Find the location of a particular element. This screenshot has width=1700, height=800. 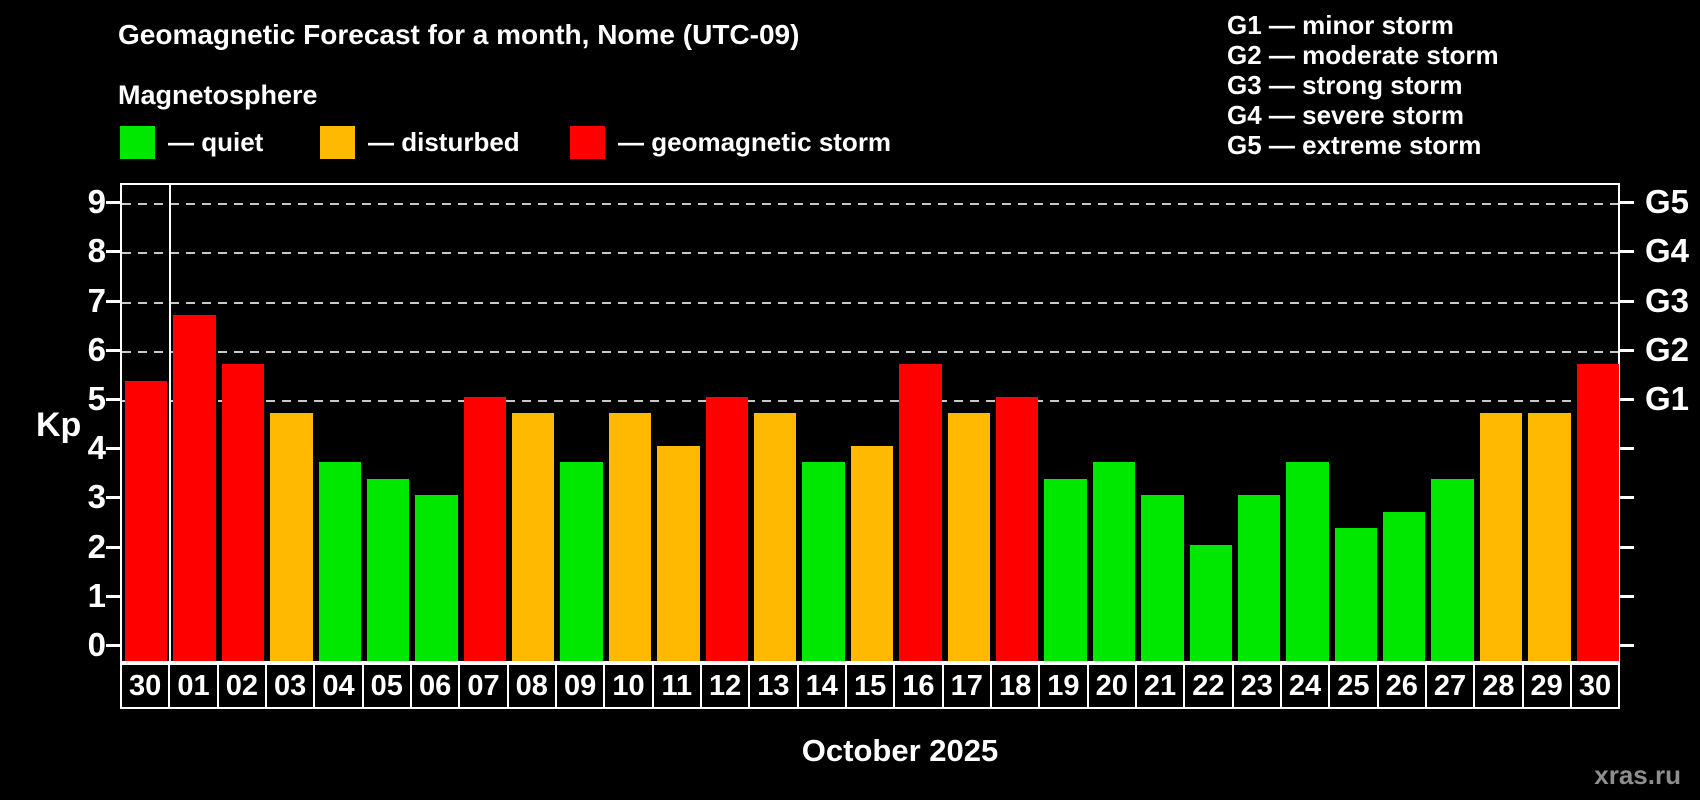

chart-subtitle: Magnetosphere is located at coordinates (218, 95).